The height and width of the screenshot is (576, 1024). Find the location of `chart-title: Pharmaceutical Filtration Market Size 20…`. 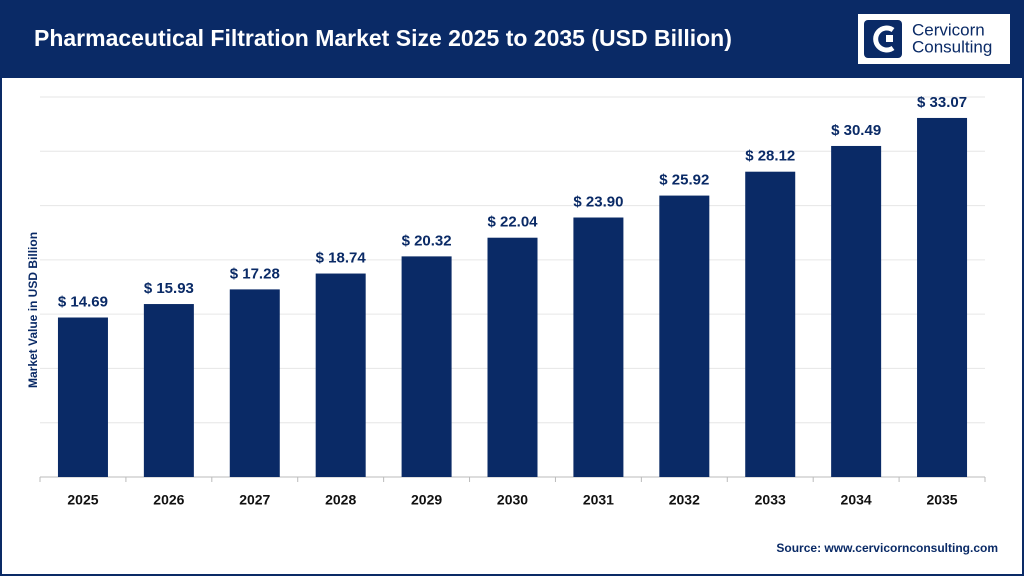

chart-title: Pharmaceutical Filtration Market Size 20… is located at coordinates (383, 38).